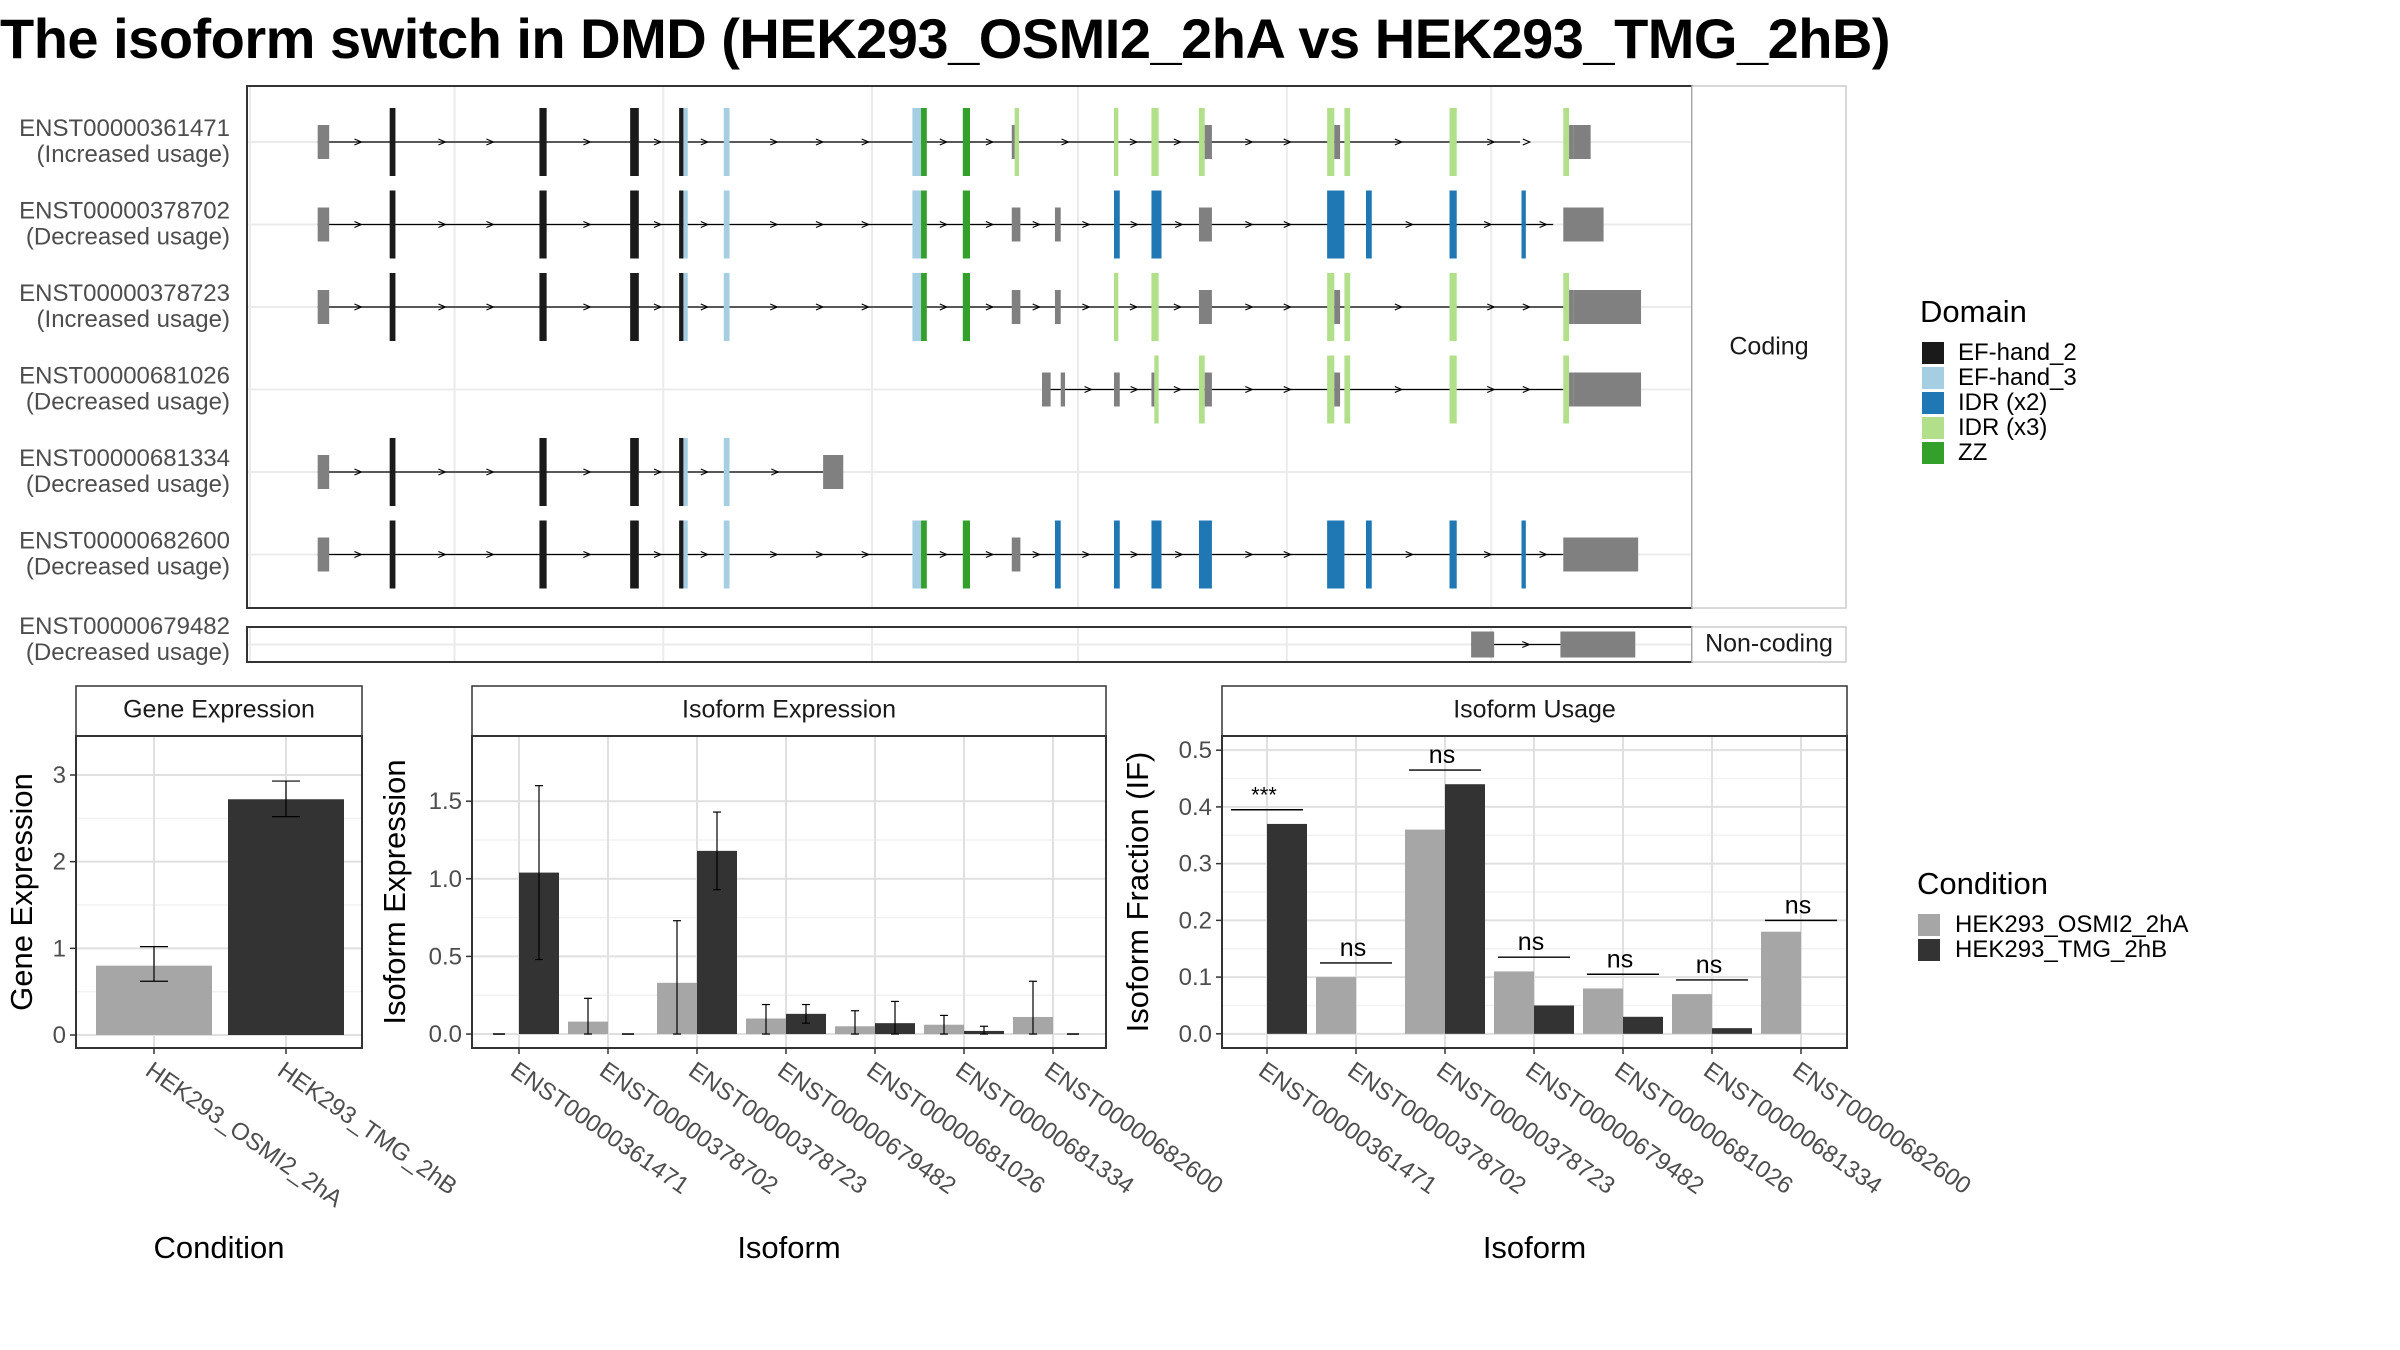 Image resolution: width=2400 pixels, height=1350 pixels. I want to click on facet-strip-coding, so click(1769, 347).